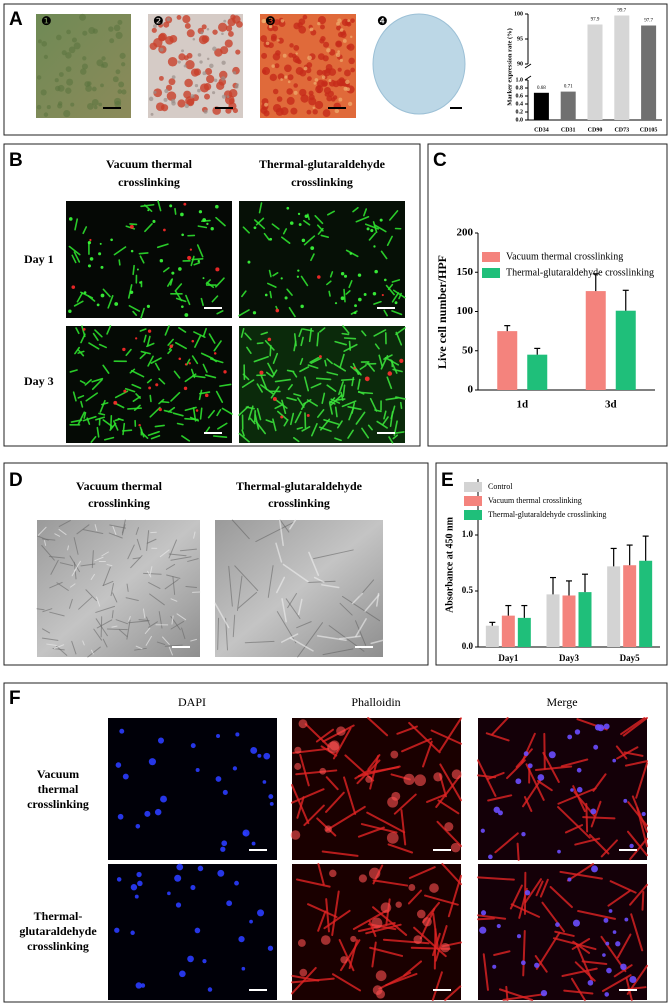 The height and width of the screenshot is (1006, 671). Describe the element at coordinates (541, 130) in the screenshot. I see `x-tick-label: CD34` at that location.